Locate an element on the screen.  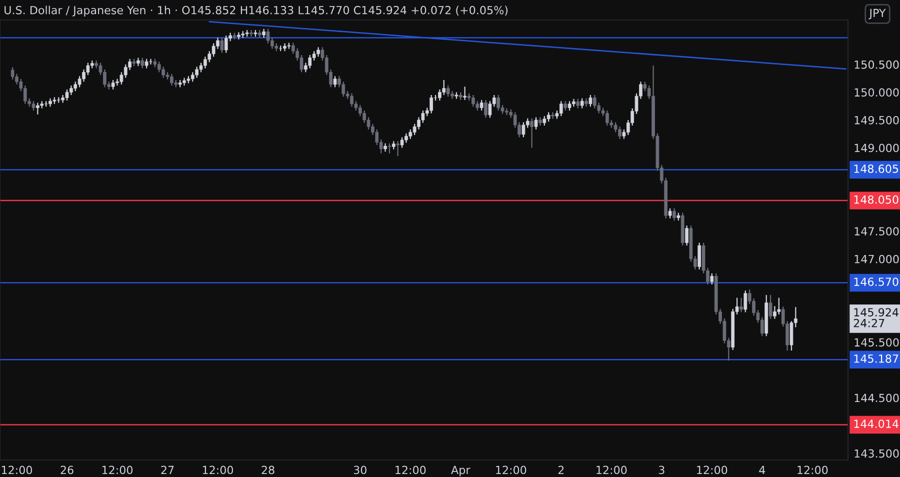
y-tick-label: 150.500 is located at coordinates (876, 64).